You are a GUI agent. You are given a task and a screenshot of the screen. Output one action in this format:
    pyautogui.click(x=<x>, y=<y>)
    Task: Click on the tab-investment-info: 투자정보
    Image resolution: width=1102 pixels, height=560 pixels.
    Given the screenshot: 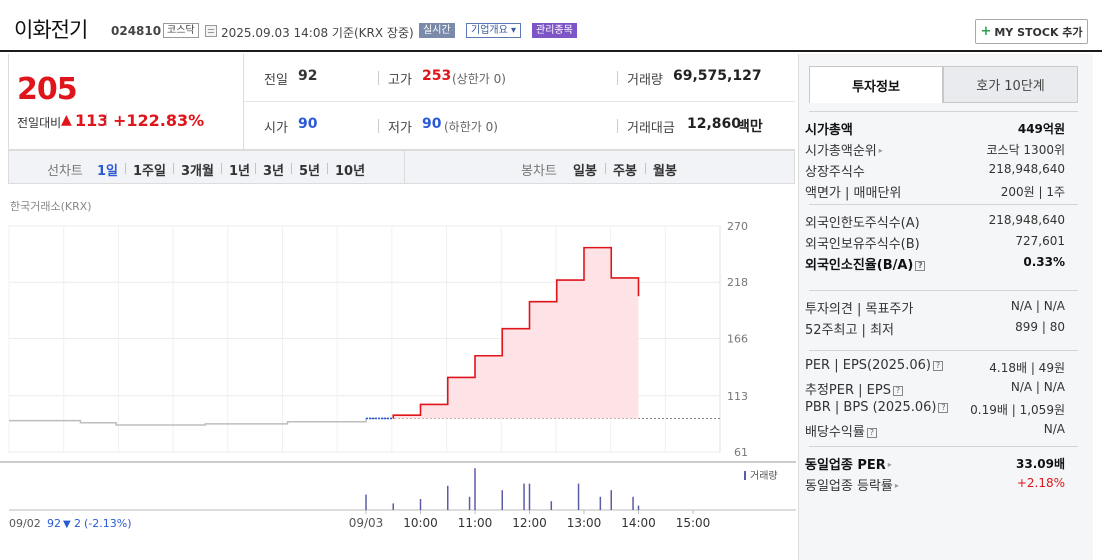 What is the action you would take?
    pyautogui.click(x=876, y=84)
    